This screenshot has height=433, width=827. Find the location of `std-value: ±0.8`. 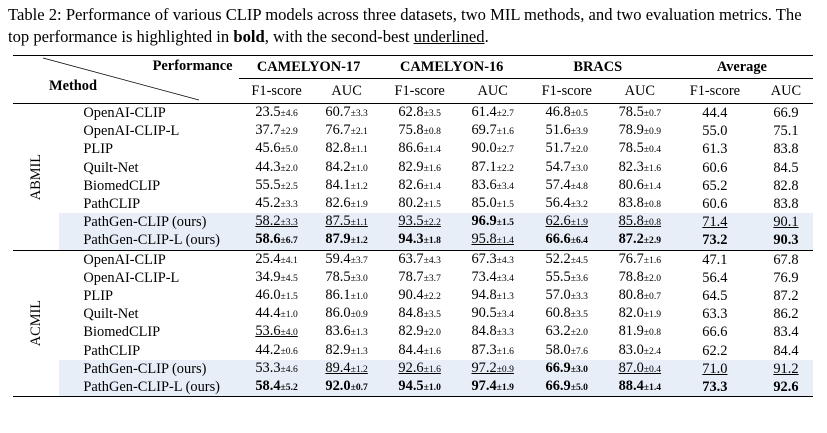

std-value: ±0.8 is located at coordinates (652, 223).